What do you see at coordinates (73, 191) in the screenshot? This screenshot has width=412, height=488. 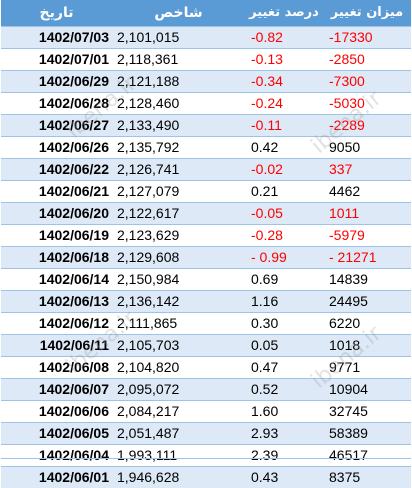 I see `row-date: 1402/06/21` at bounding box center [73, 191].